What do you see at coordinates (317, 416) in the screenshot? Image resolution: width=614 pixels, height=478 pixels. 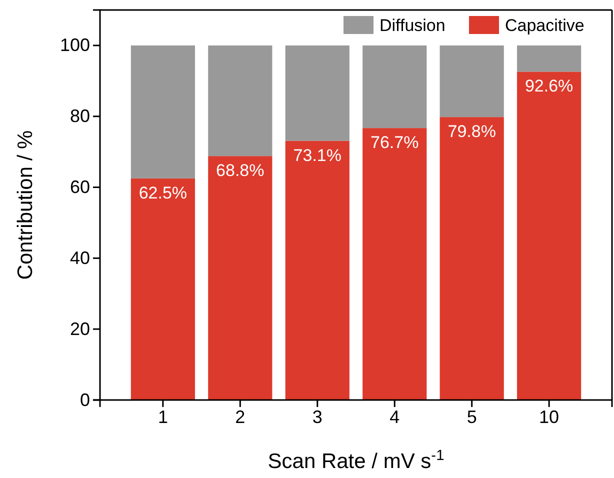 I see `x-tick-label: 3` at bounding box center [317, 416].